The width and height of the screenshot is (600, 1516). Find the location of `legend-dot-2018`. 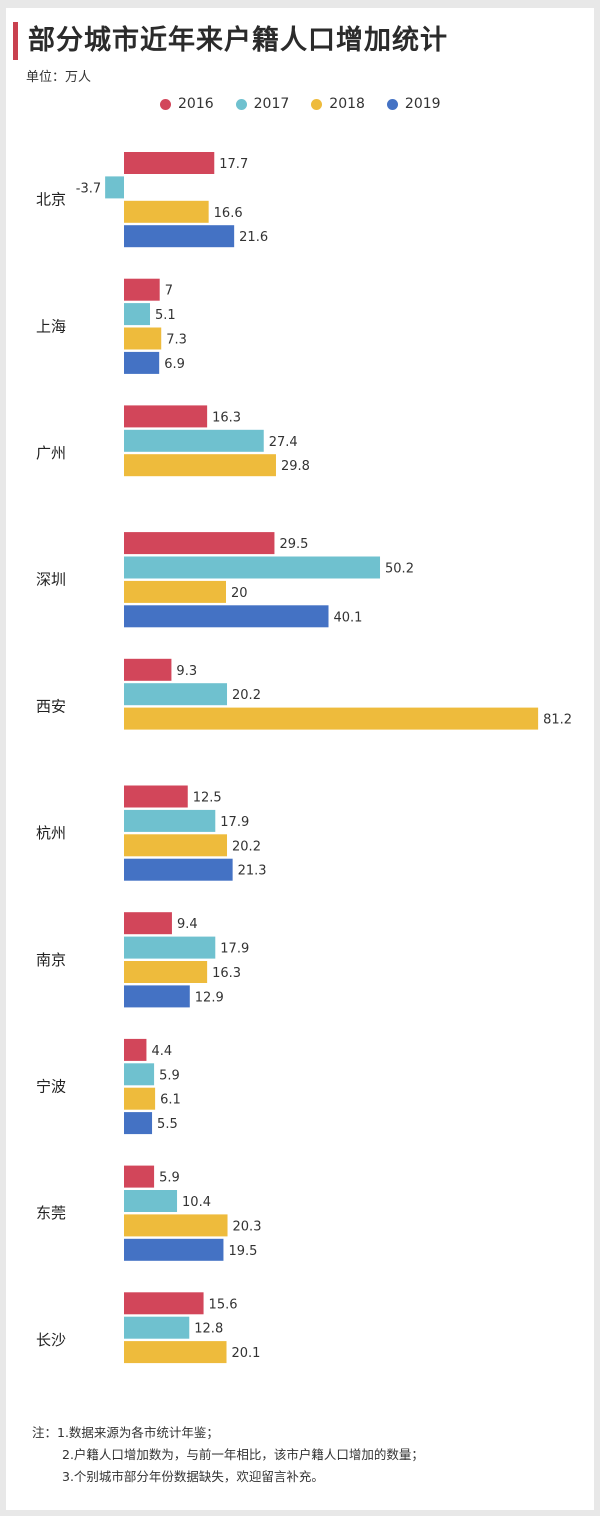

legend-dot-2018 is located at coordinates (317, 104).